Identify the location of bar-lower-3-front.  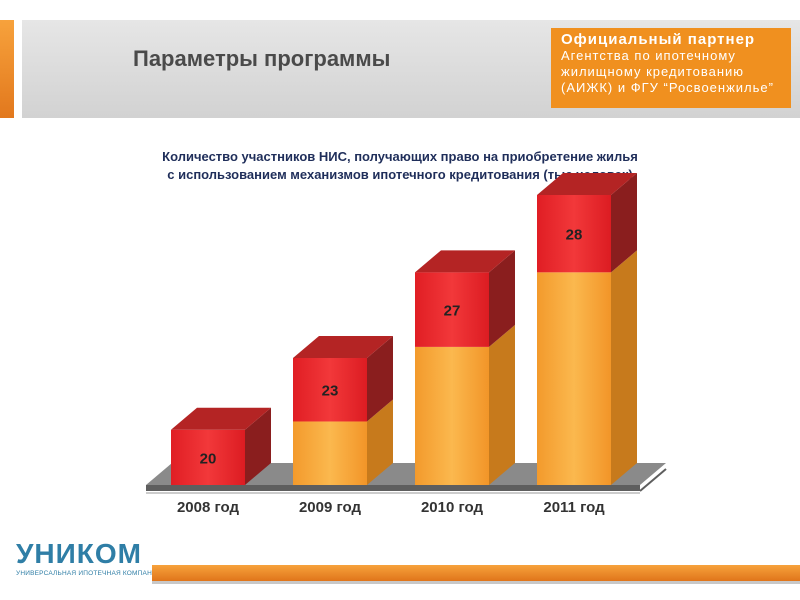
(452, 415).